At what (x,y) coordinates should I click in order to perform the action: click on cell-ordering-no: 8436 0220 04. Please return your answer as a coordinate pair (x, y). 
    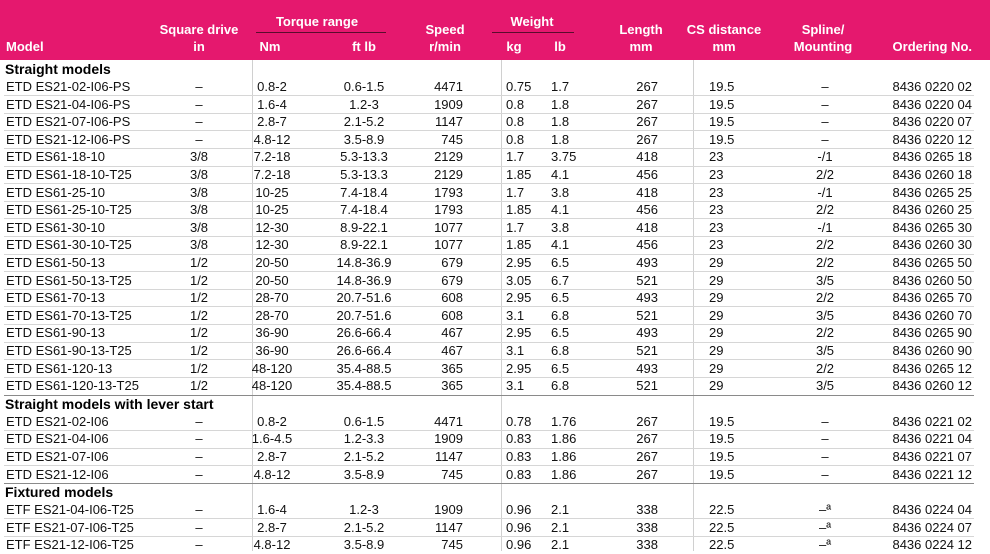
    Looking at the image, I should click on (932, 104).